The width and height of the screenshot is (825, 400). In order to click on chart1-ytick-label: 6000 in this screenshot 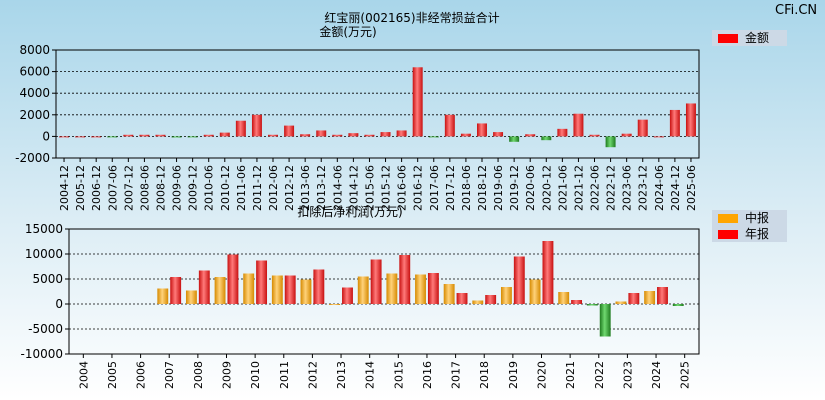, I will do `click(34, 72)`.